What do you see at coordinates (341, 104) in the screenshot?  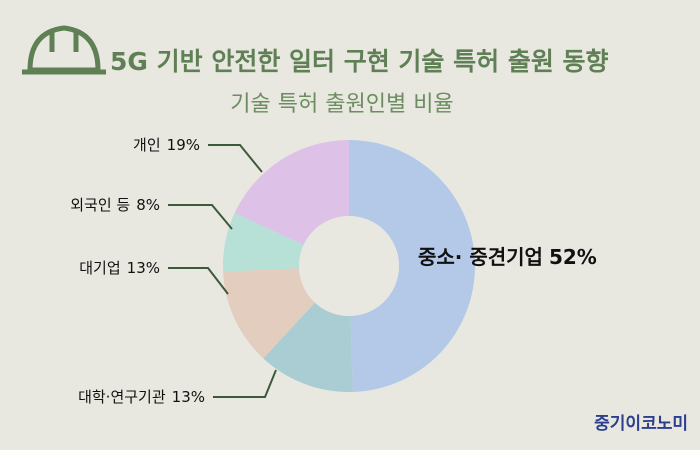 I see `chart-subtitle: 기술 특허 출원인별 비율` at bounding box center [341, 104].